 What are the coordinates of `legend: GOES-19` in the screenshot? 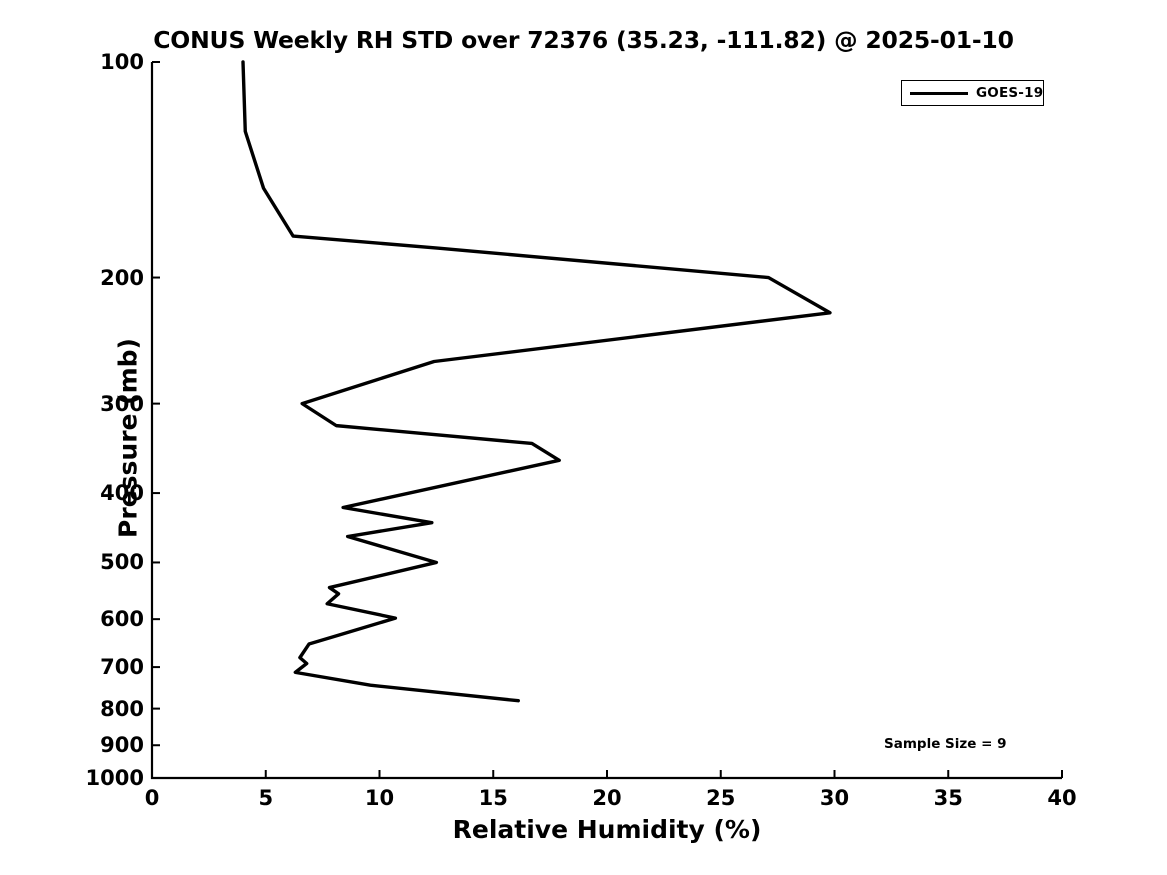 It's located at (972, 93).